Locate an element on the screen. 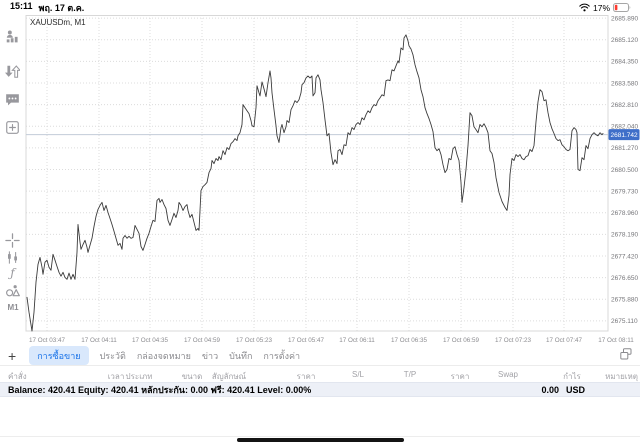  price-tick-label: 2675.880 is located at coordinates (624, 300).